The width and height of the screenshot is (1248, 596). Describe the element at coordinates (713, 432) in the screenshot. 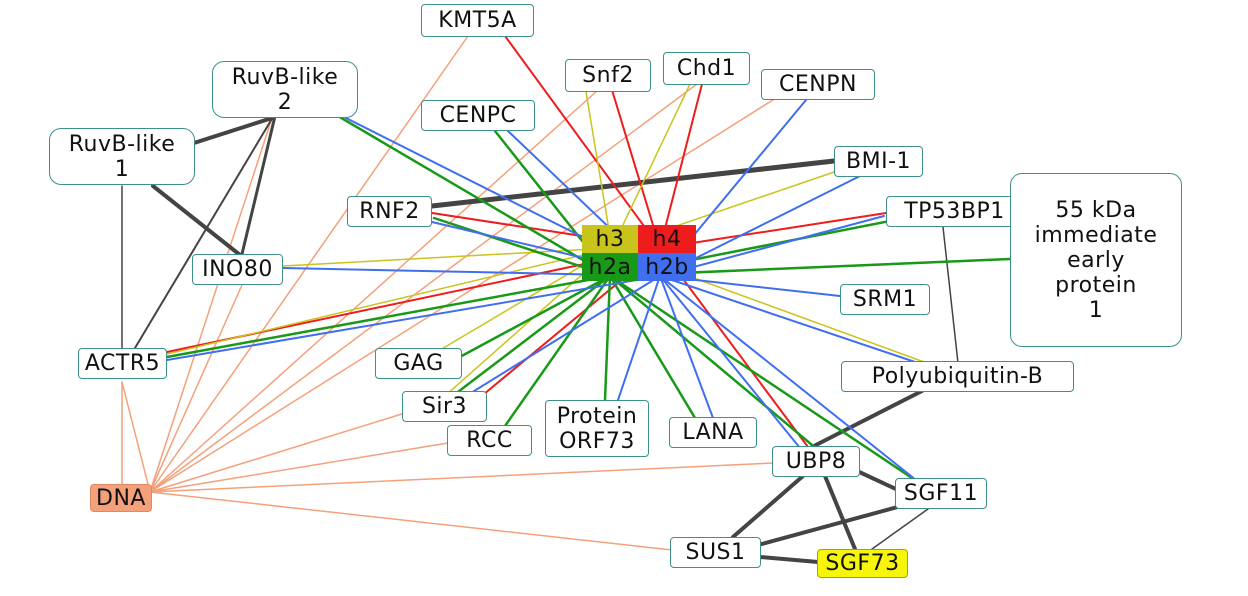

I see `node-lana: LANA` at that location.